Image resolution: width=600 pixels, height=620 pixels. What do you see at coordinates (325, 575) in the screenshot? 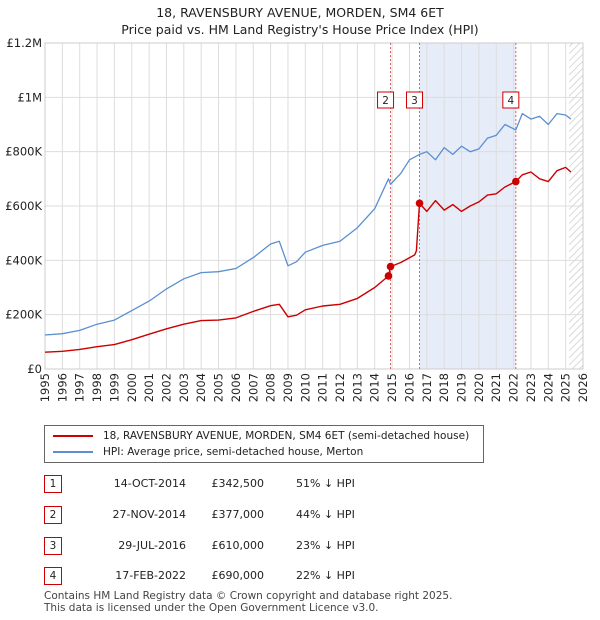
I see `transaction-hpi-diff: 22% ↓ HPI` at bounding box center [325, 575].